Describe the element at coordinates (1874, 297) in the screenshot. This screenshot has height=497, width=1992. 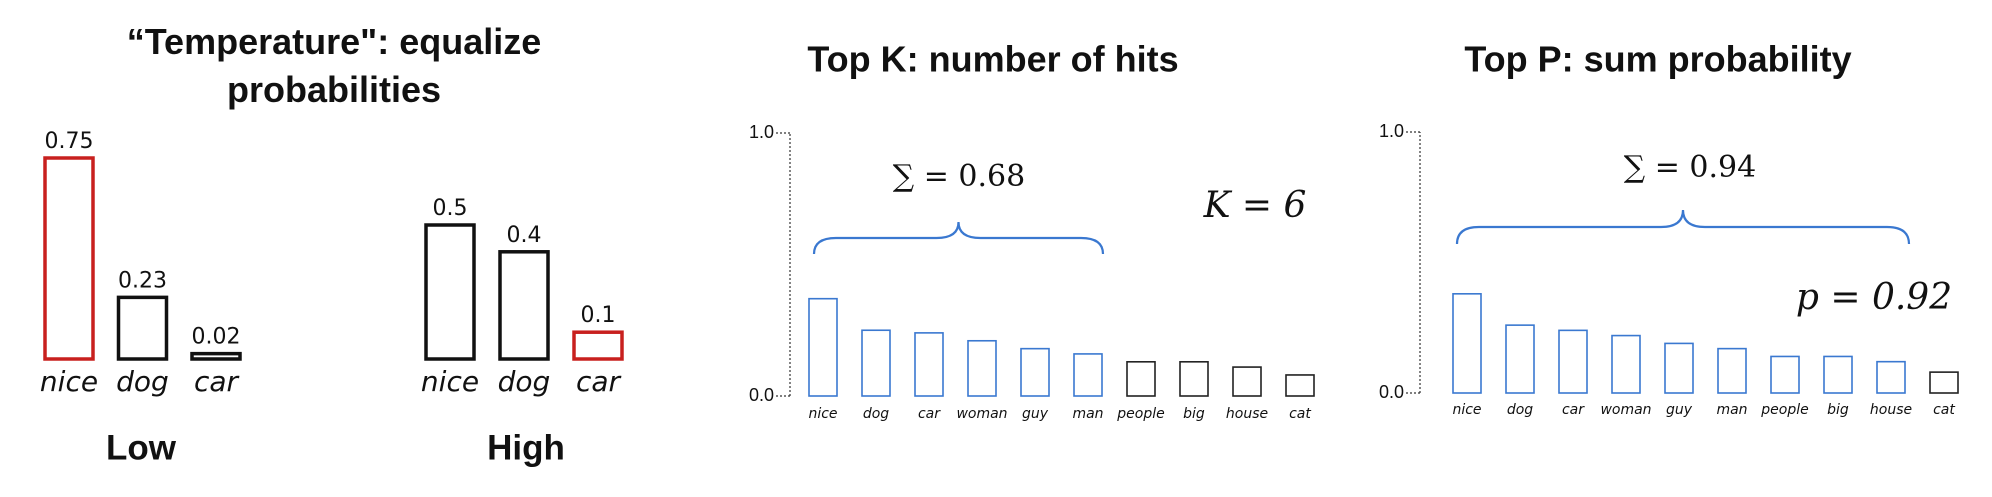
I see `annotation: p = 0.92` at that location.